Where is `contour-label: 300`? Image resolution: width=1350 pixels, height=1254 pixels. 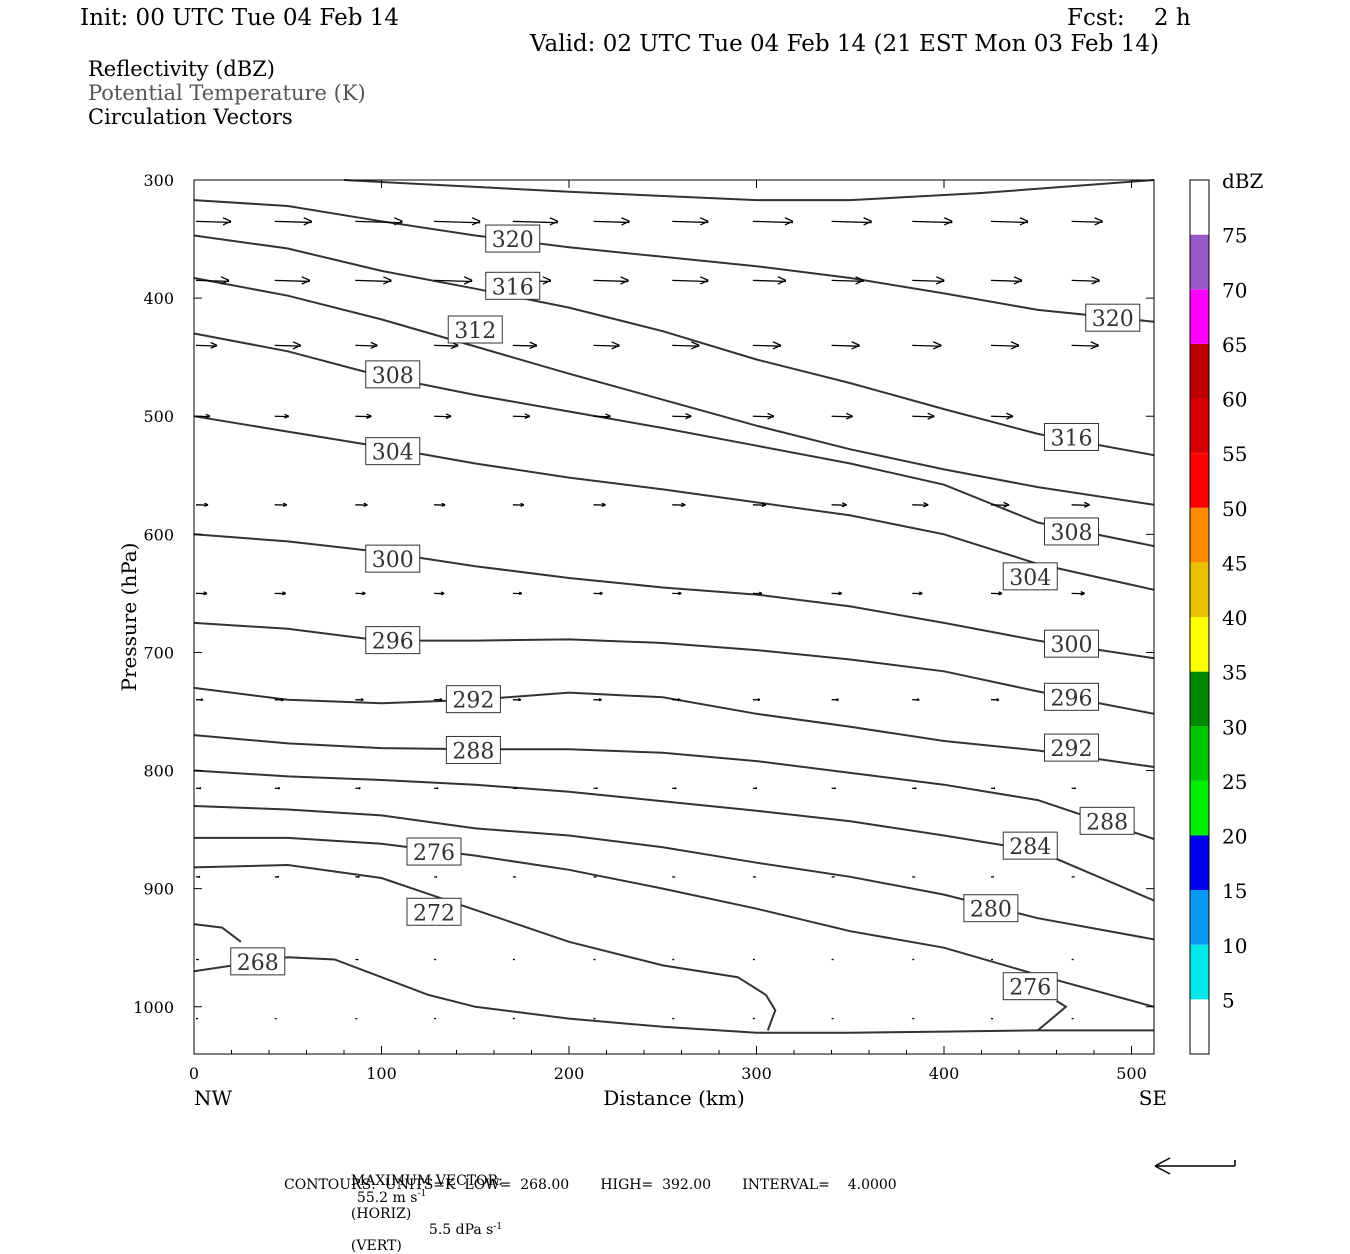
contour-label: 300 is located at coordinates (1072, 644).